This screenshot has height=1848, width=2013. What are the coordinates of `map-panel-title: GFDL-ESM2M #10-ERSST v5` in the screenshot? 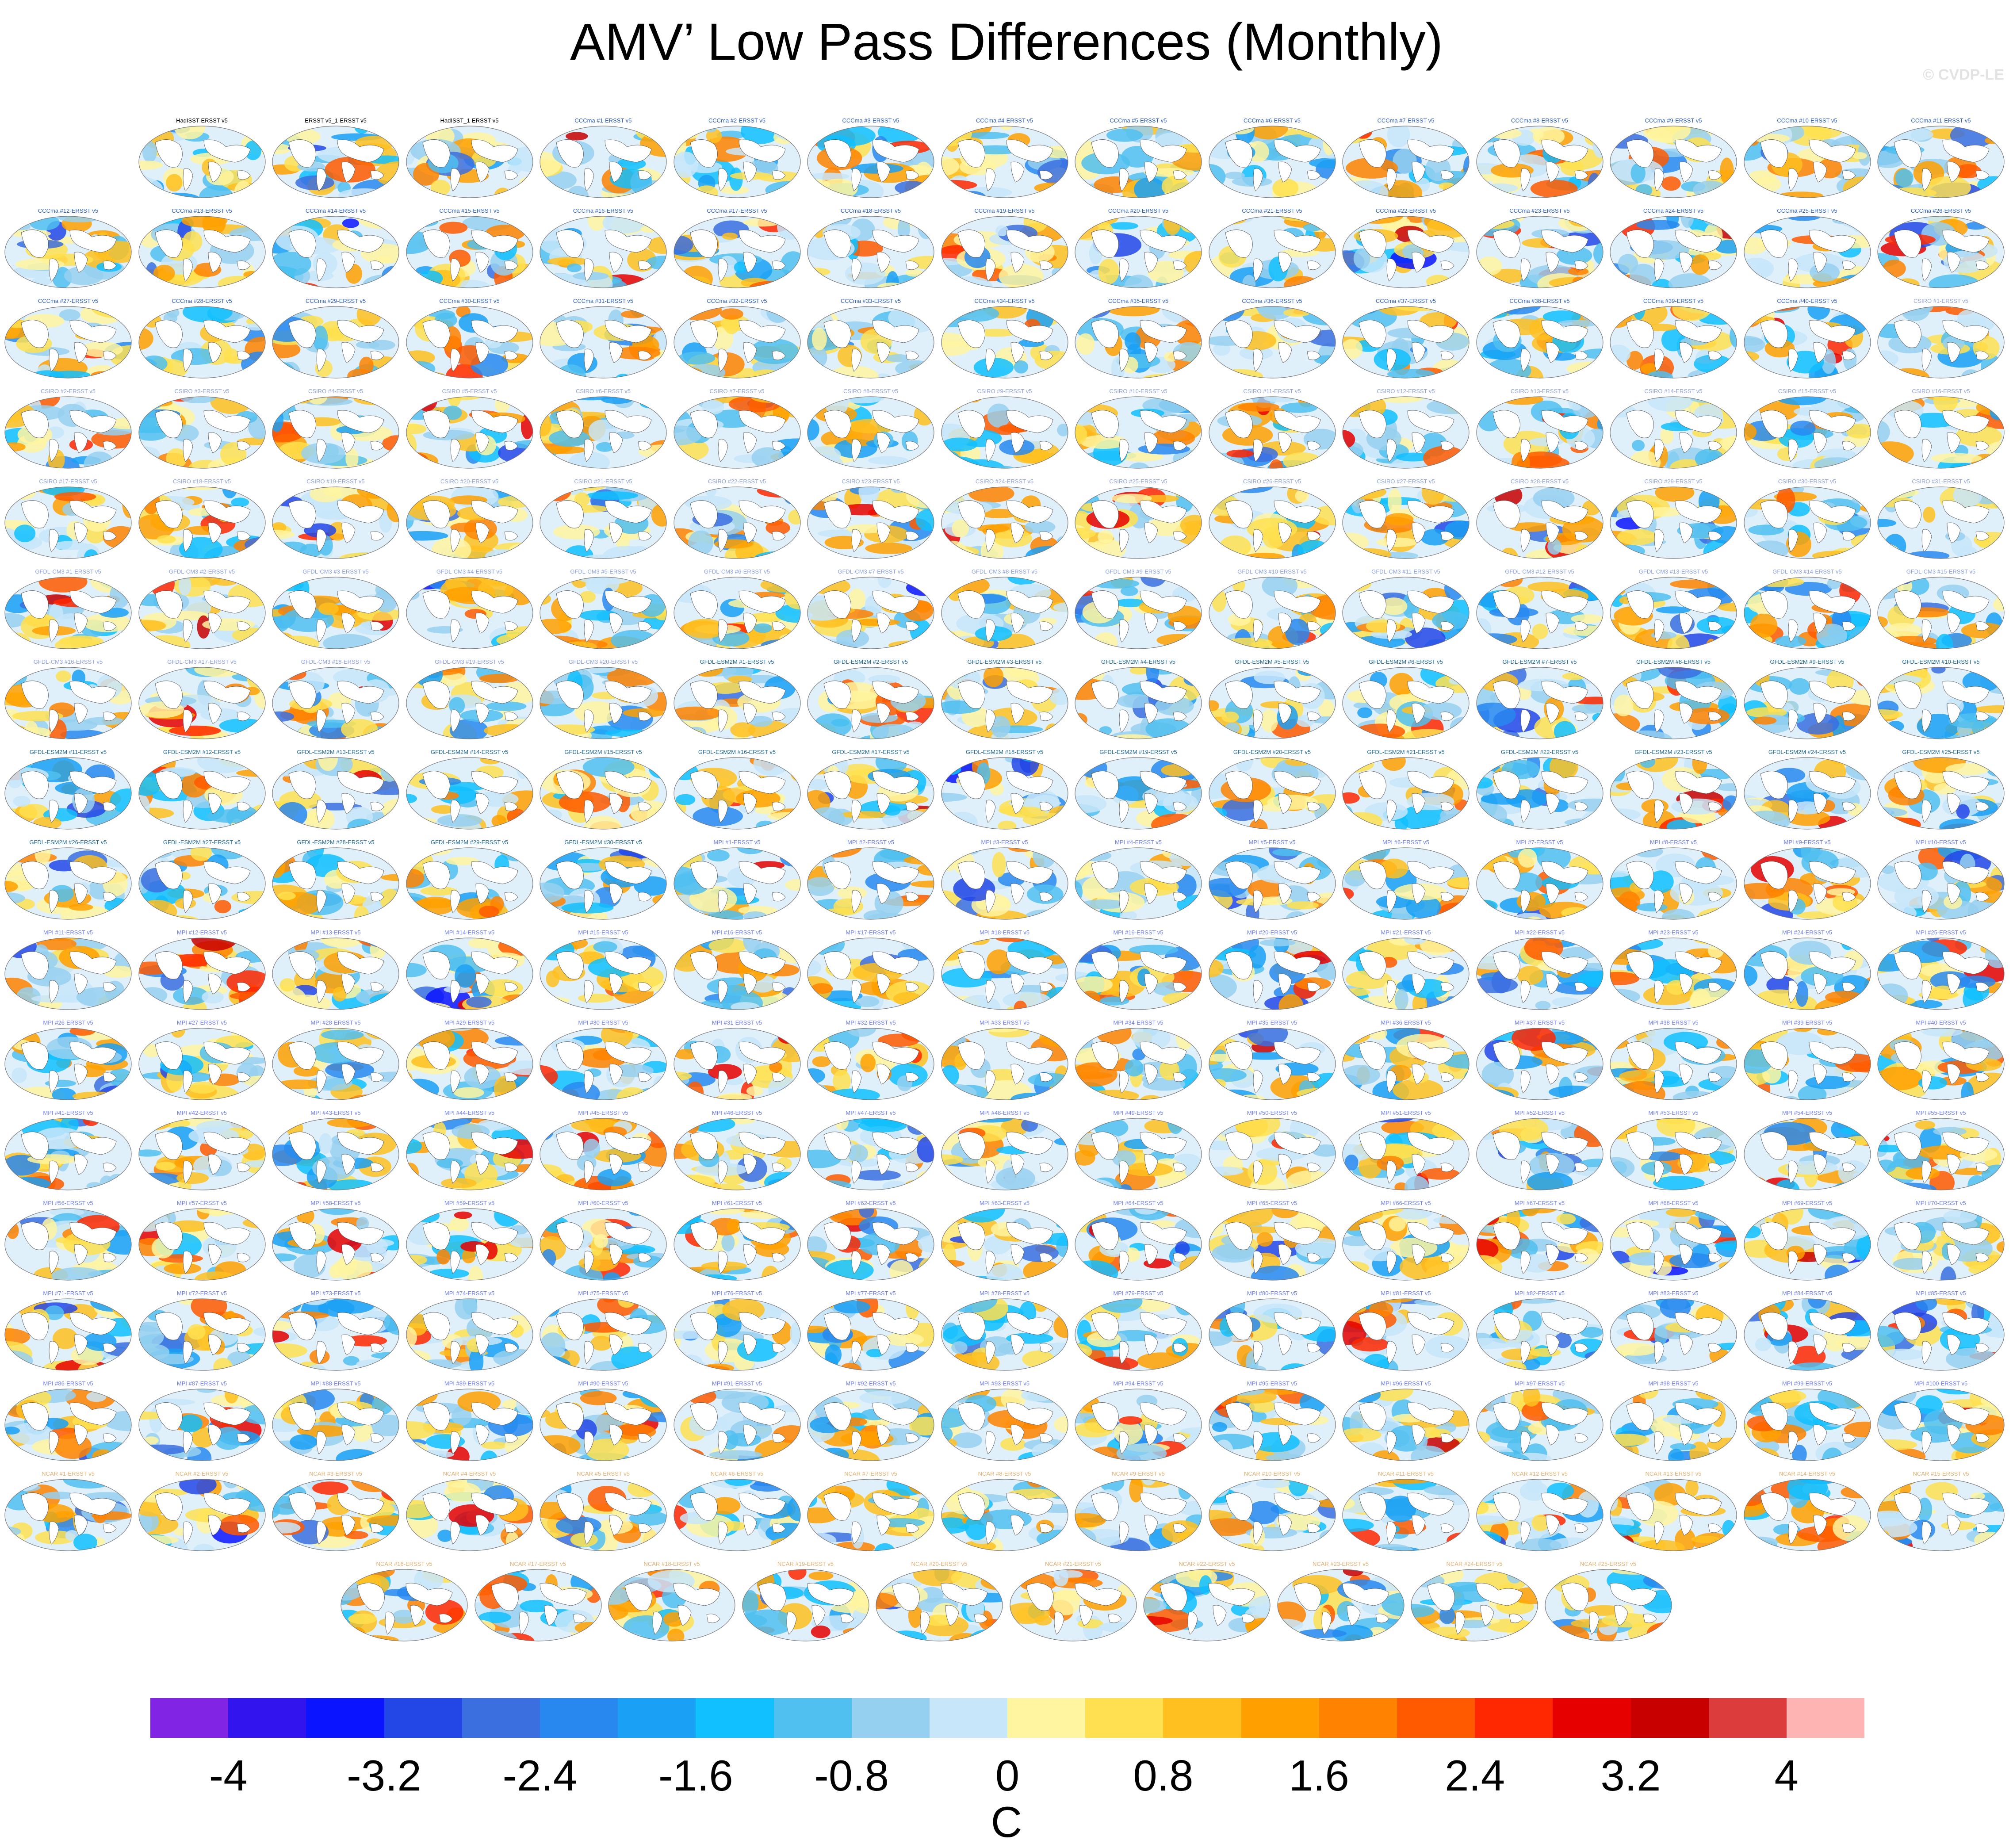 It's located at (1941, 661).